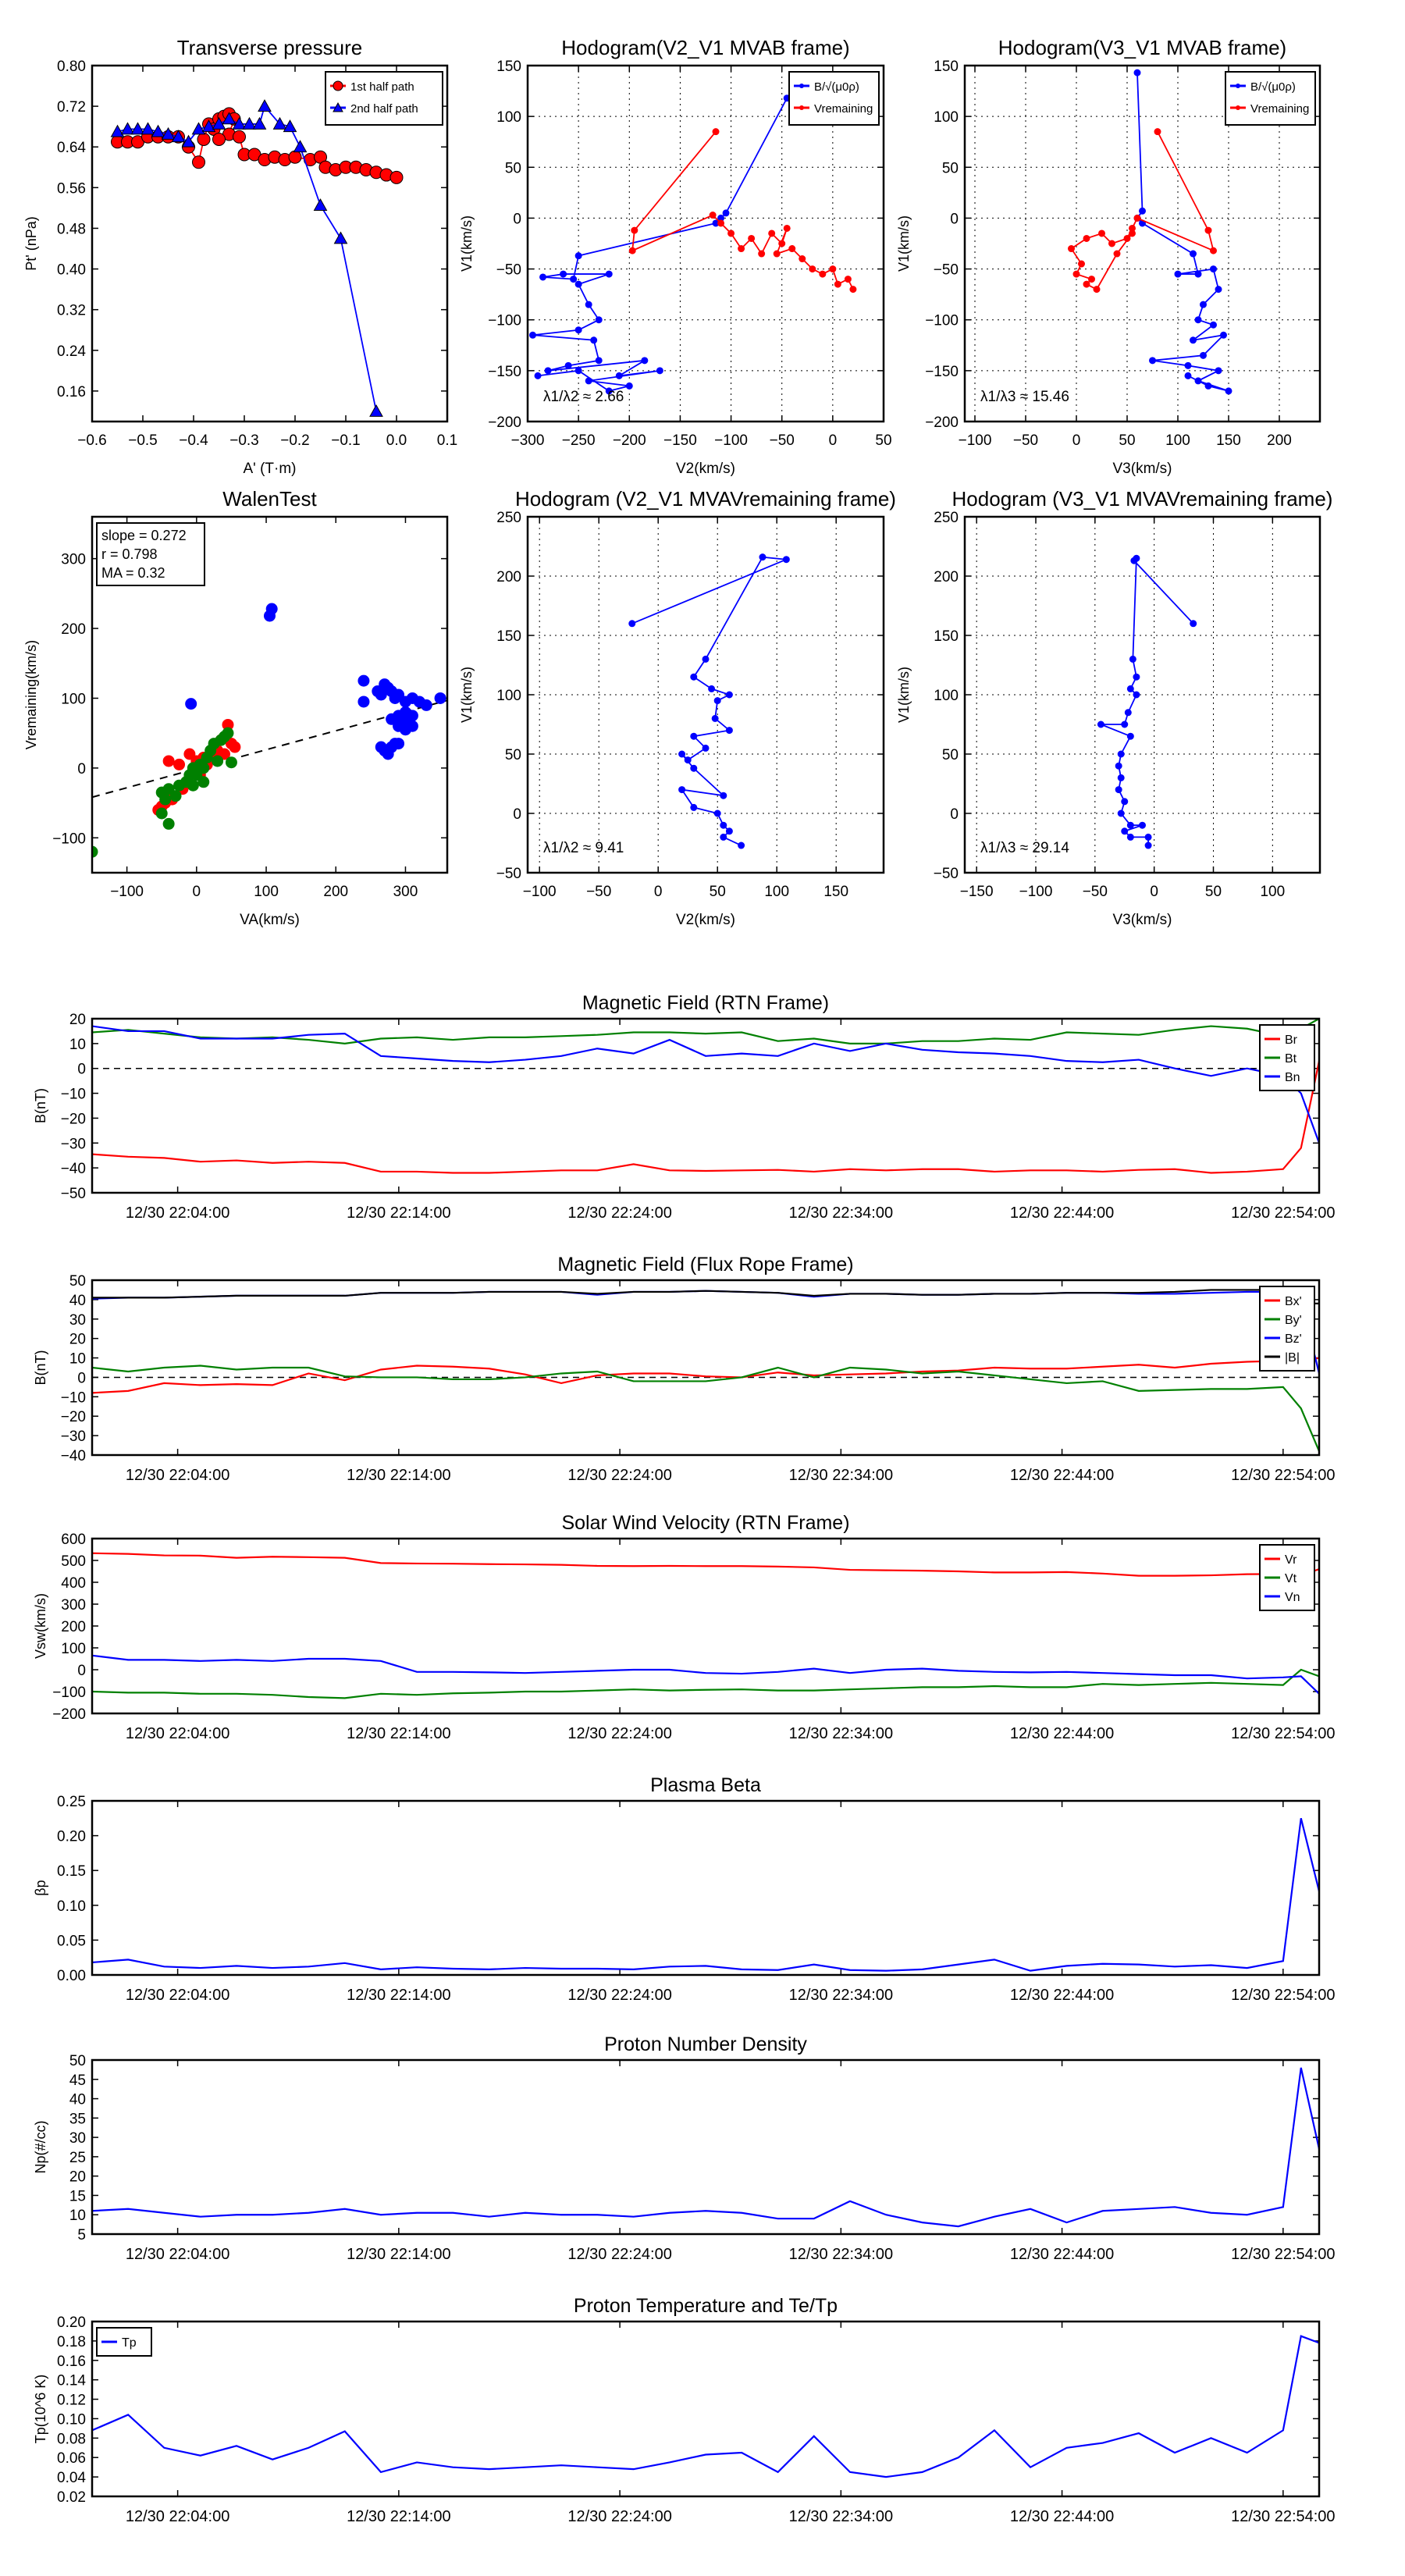 The width and height of the screenshot is (1405, 2576). Describe the element at coordinates (1291, 1059) in the screenshot. I see `legend-label: Bt` at that location.